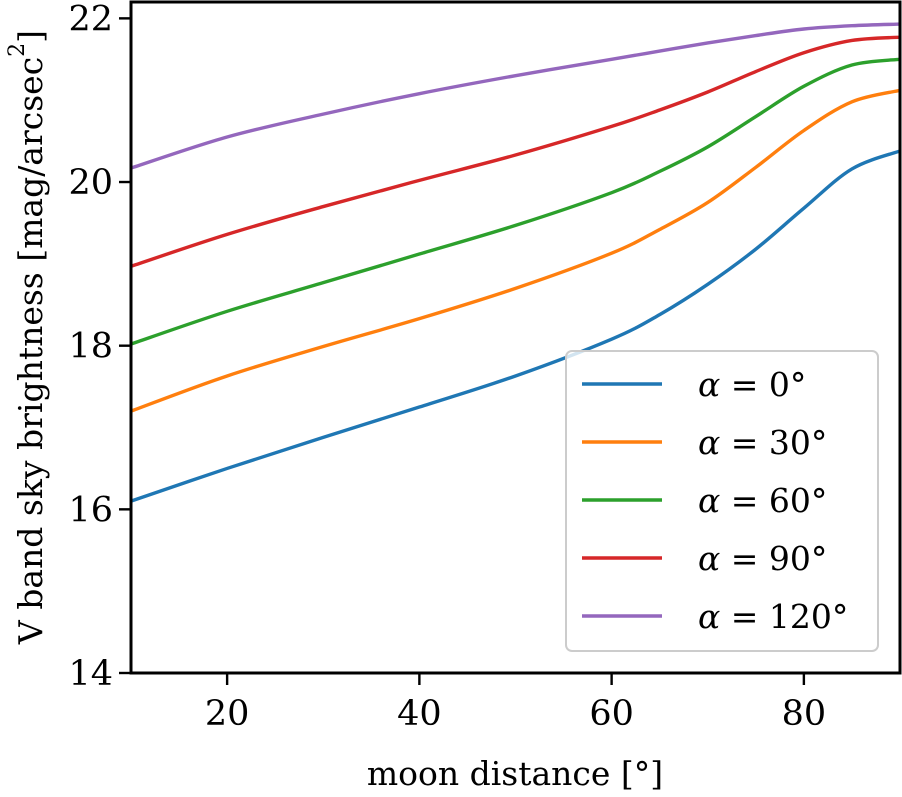  What do you see at coordinates (17, 50) in the screenshot?
I see `y-axis-label-superscript: 2` at bounding box center [17, 50].